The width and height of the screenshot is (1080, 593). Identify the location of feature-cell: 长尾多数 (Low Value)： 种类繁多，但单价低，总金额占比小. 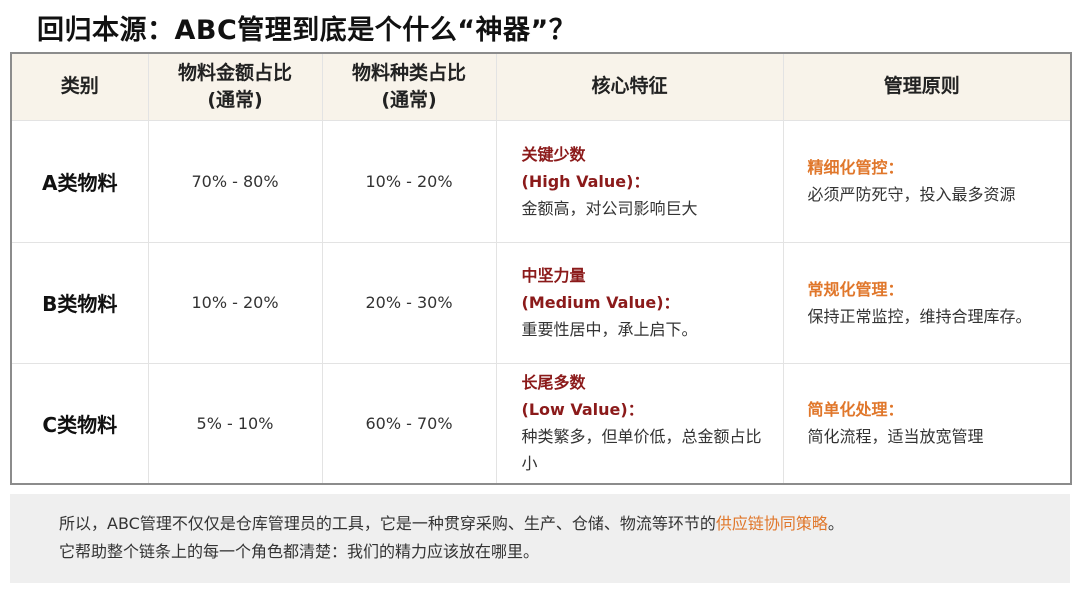
(639, 423).